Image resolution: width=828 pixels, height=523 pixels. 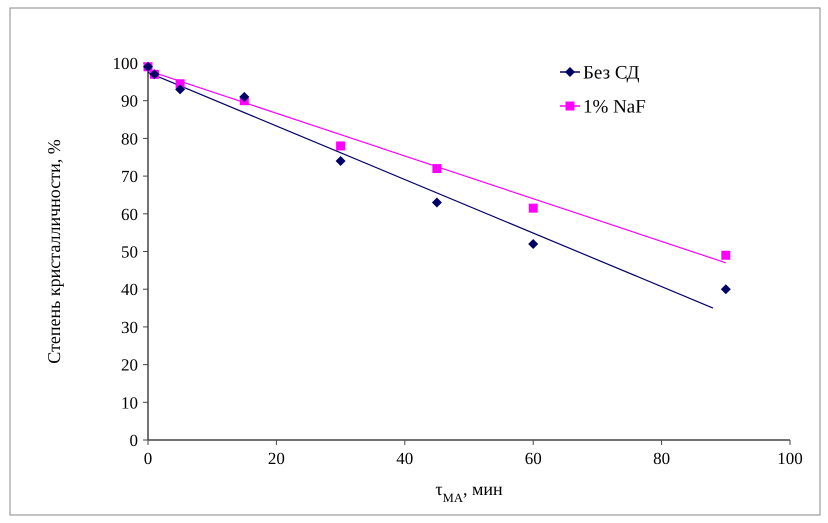 What do you see at coordinates (129, 327) in the screenshot?
I see `y-tick-label: 30` at bounding box center [129, 327].